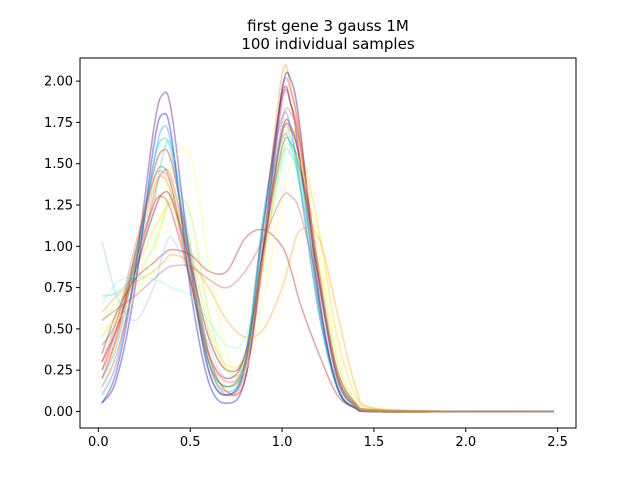 The image size is (640, 480). Describe the element at coordinates (58, 82) in the screenshot. I see `y-tick-label: 2.00` at that location.